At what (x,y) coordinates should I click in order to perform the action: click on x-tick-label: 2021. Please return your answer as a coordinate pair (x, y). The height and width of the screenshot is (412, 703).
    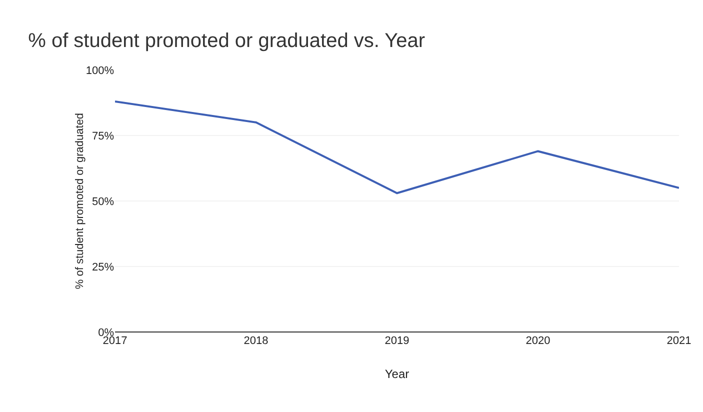
    Looking at the image, I should click on (679, 341).